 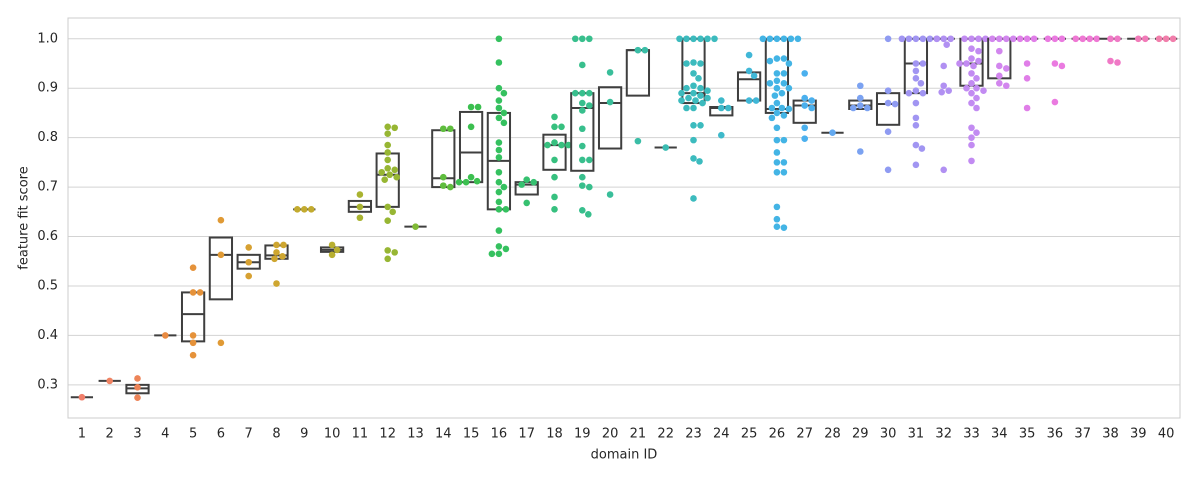 I want to click on x-tick-label: 17, so click(x=526, y=434).